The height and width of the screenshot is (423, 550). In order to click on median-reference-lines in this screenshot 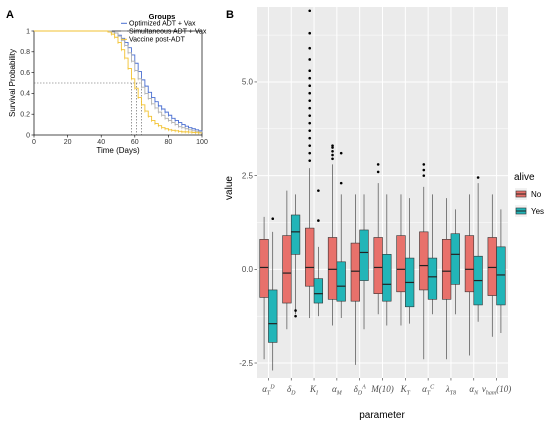, I will do `click(88, 108)`.